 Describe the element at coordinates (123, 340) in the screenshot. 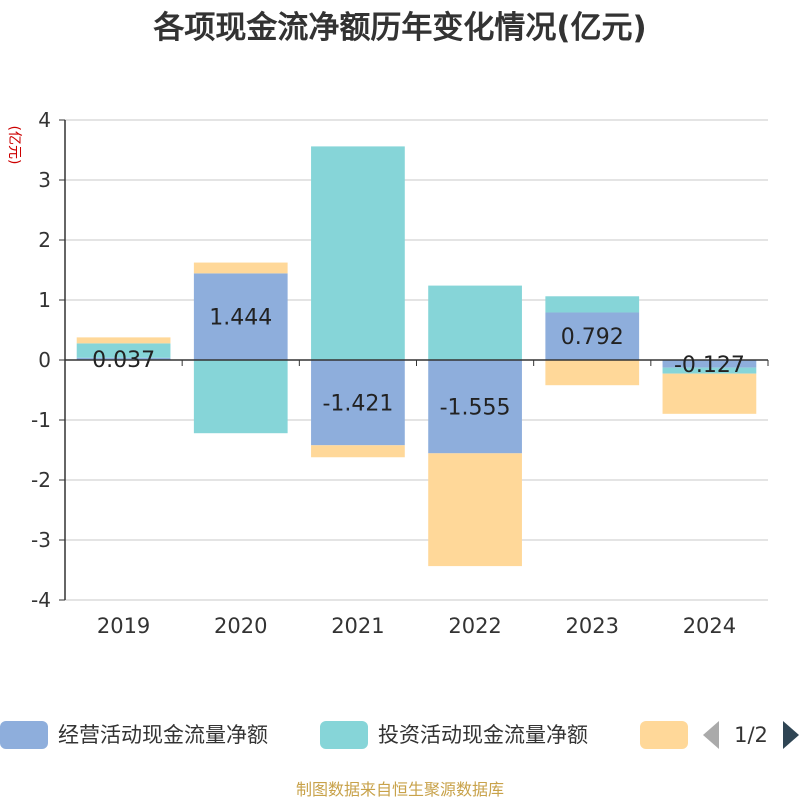

I see `bar-series-3-2019` at that location.